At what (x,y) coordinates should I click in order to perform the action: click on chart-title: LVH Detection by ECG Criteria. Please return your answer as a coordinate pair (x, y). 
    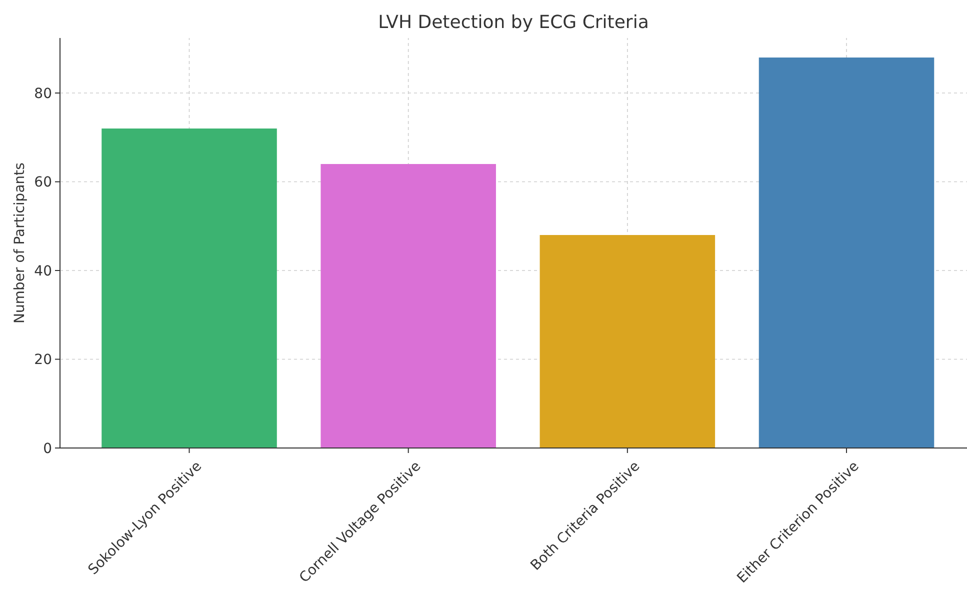
    Looking at the image, I should click on (513, 22).